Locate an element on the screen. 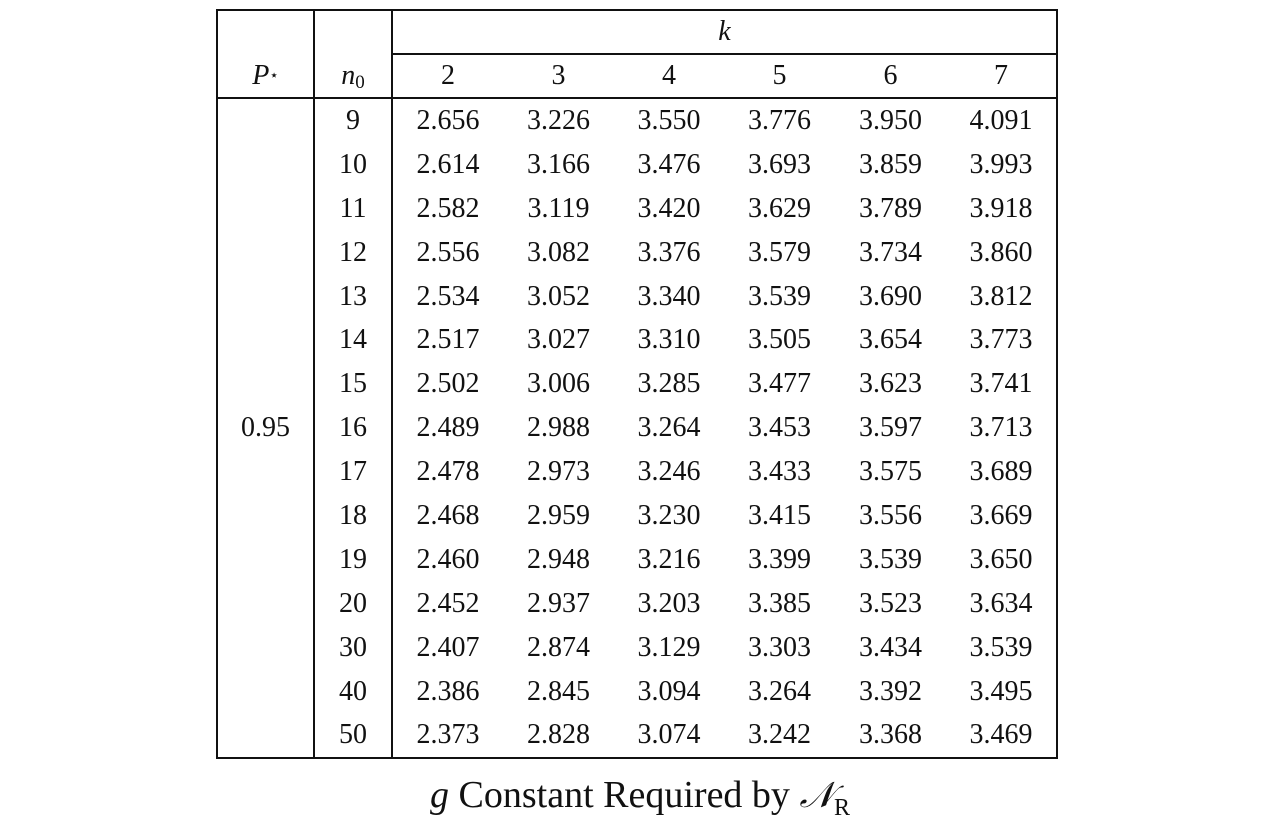 The image size is (1280, 831). p-star-value: 0.95 is located at coordinates (265, 429).